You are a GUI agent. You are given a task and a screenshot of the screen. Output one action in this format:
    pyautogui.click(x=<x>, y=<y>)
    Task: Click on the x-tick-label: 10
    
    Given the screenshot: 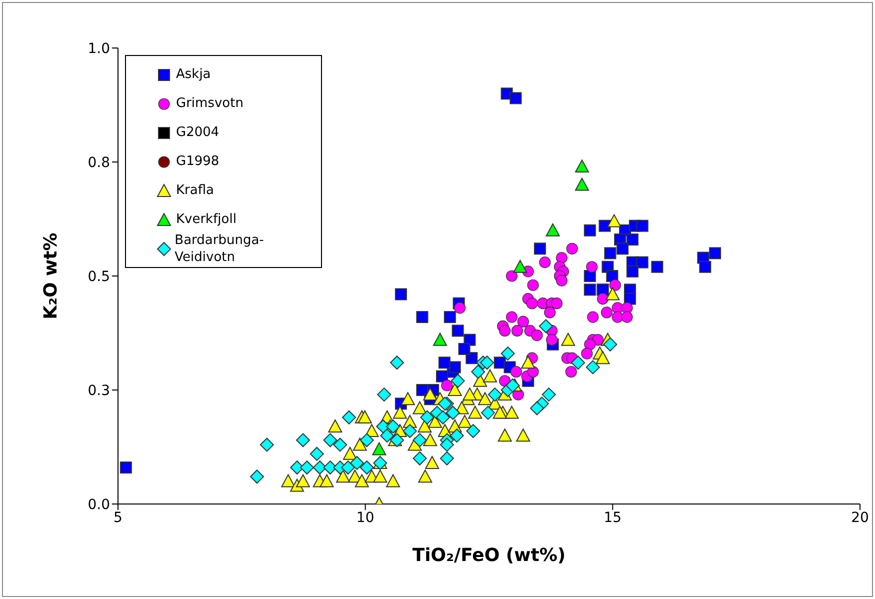 What is the action you would take?
    pyautogui.click(x=365, y=518)
    